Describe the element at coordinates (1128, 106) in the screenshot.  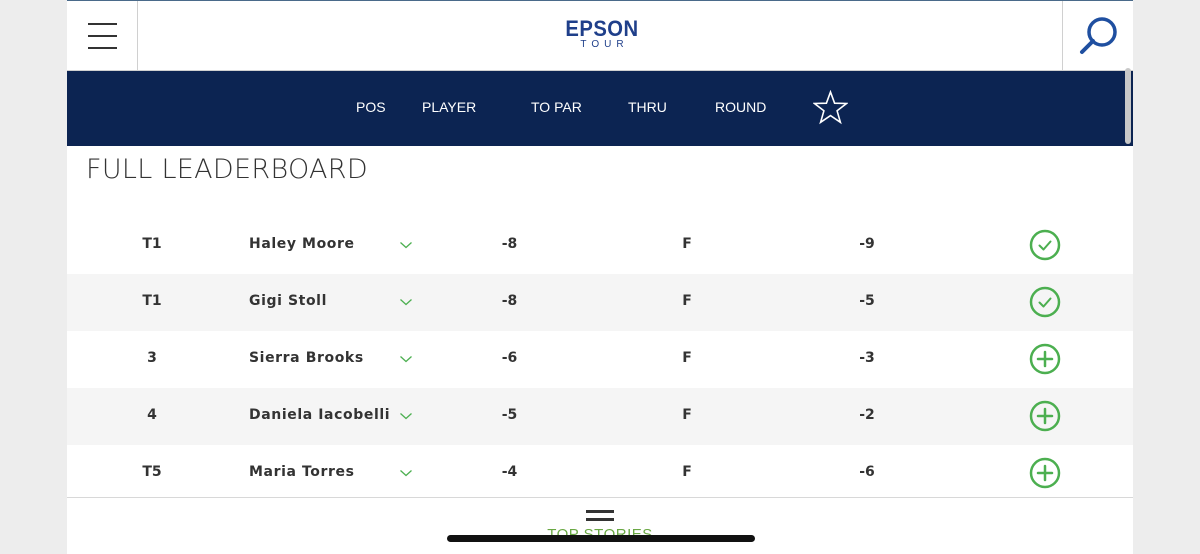
I see `scrollbar` at that location.